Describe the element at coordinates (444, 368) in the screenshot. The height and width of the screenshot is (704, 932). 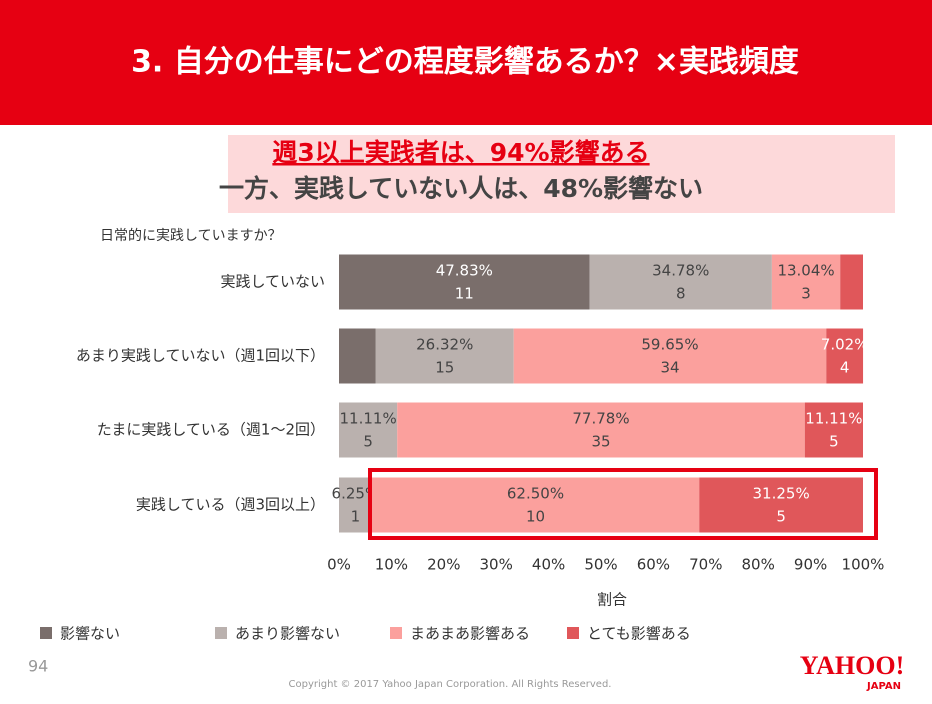
I see `count-label: 15` at that location.